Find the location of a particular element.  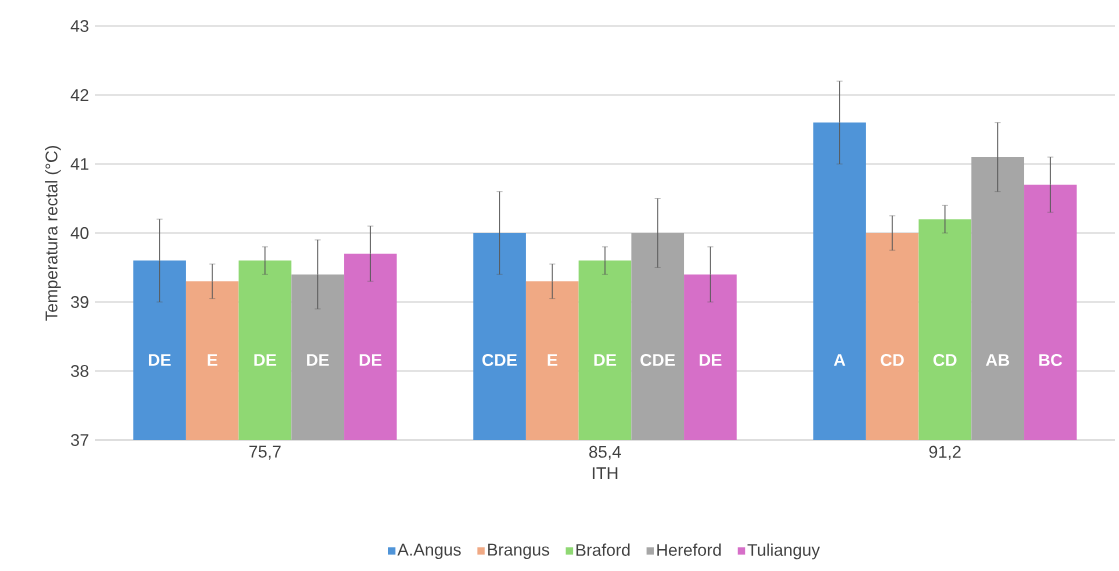

data-label: A is located at coordinates (839, 360).